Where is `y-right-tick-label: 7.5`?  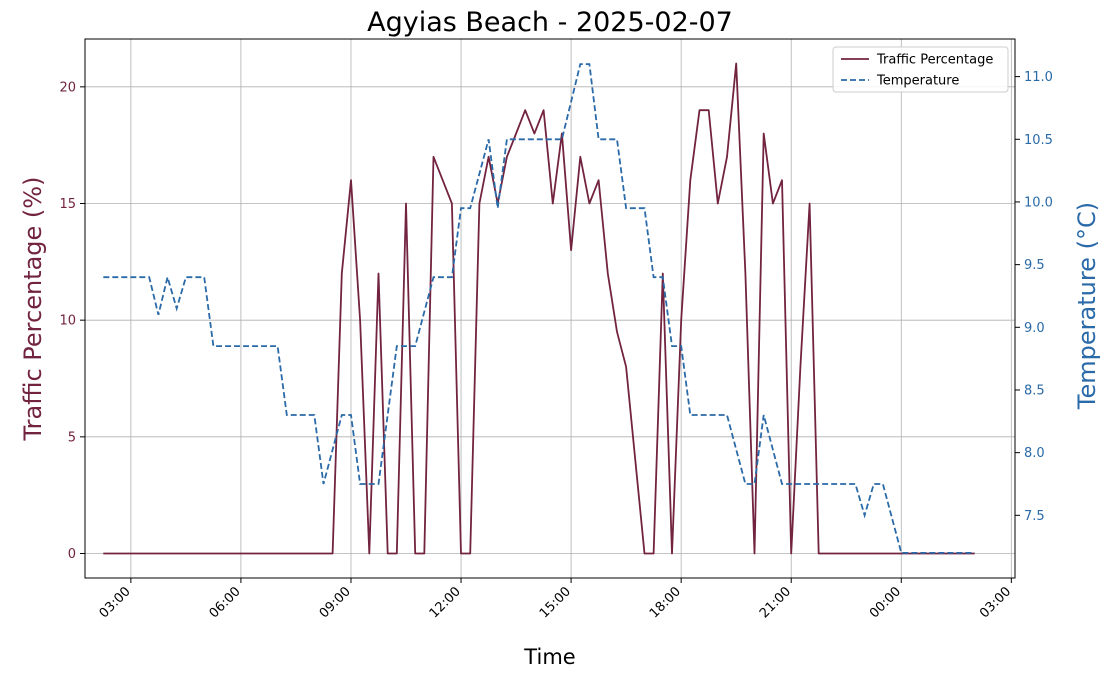 y-right-tick-label: 7.5 is located at coordinates (1034, 516).